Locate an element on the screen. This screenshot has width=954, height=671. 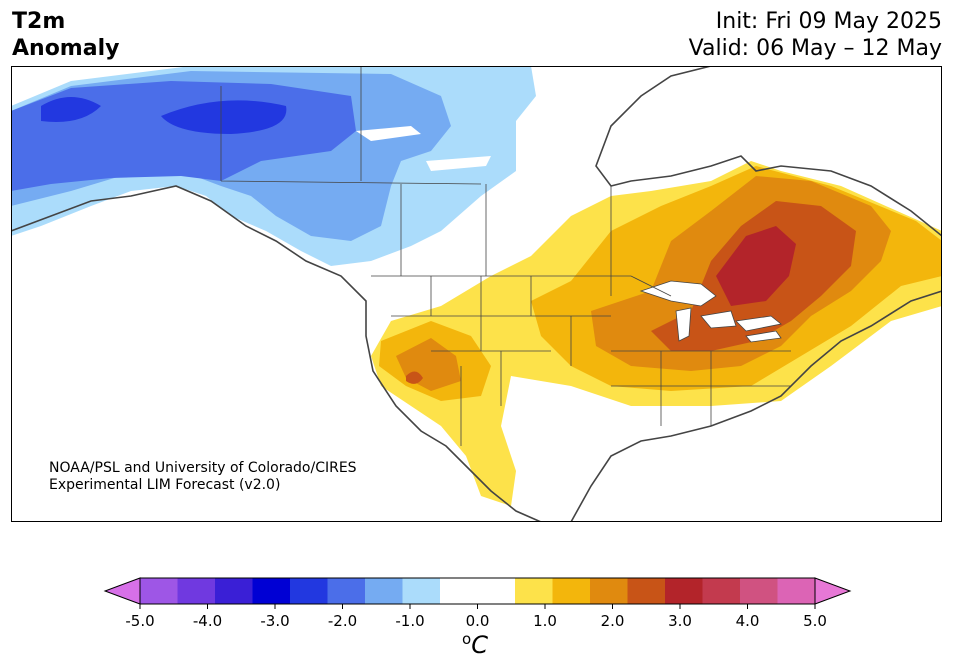
colorbar-tick-label: 4.0 is located at coordinates (748, 621).